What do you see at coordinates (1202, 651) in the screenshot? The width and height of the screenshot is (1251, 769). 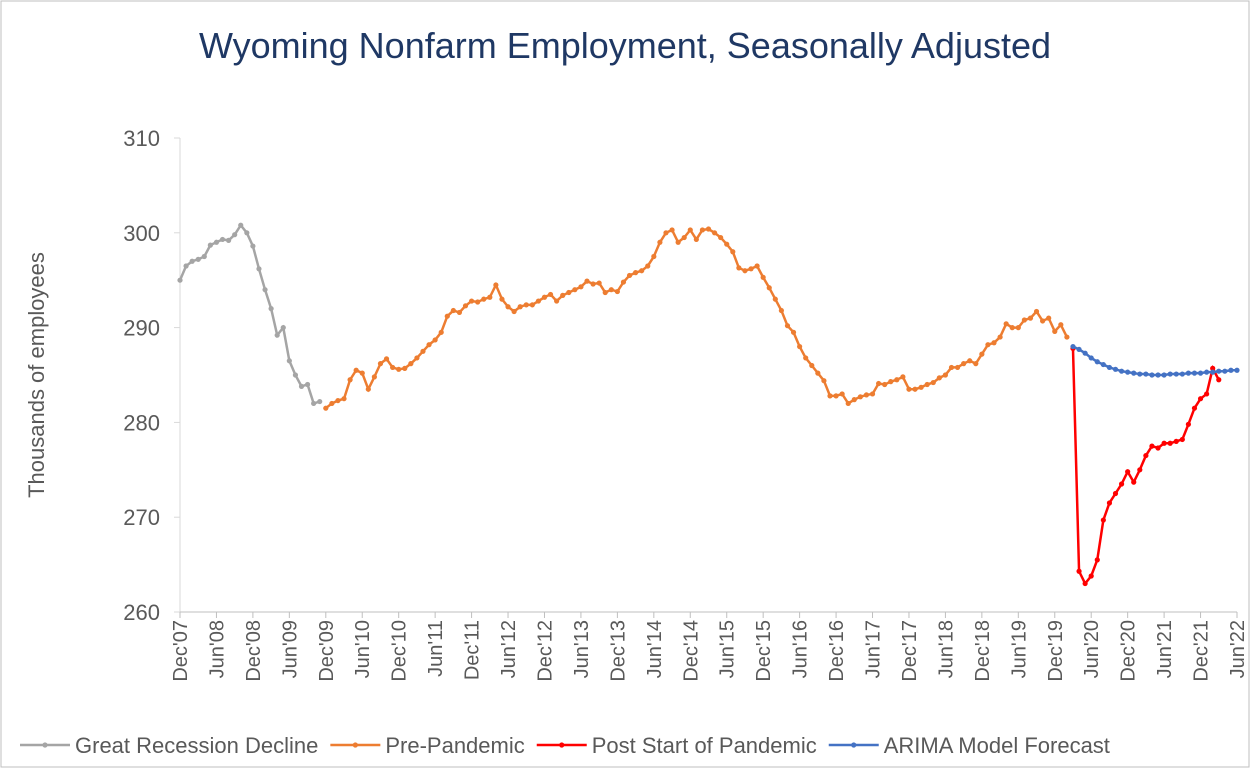 I see `x-tick-label: Dec'21` at bounding box center [1202, 651].